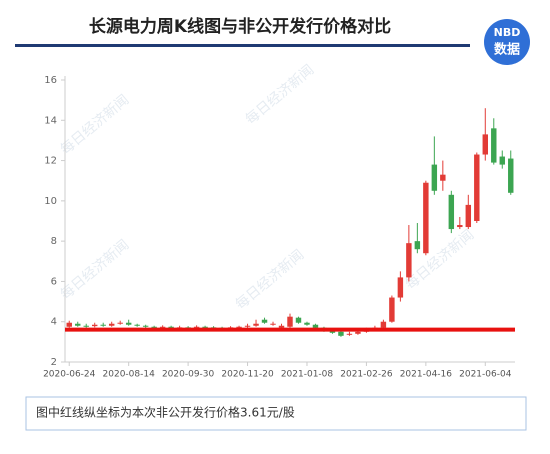 This screenshot has width=550, height=454. Describe the element at coordinates (129, 375) in the screenshot. I see `x-tick-label: 2020-08-14` at that location.